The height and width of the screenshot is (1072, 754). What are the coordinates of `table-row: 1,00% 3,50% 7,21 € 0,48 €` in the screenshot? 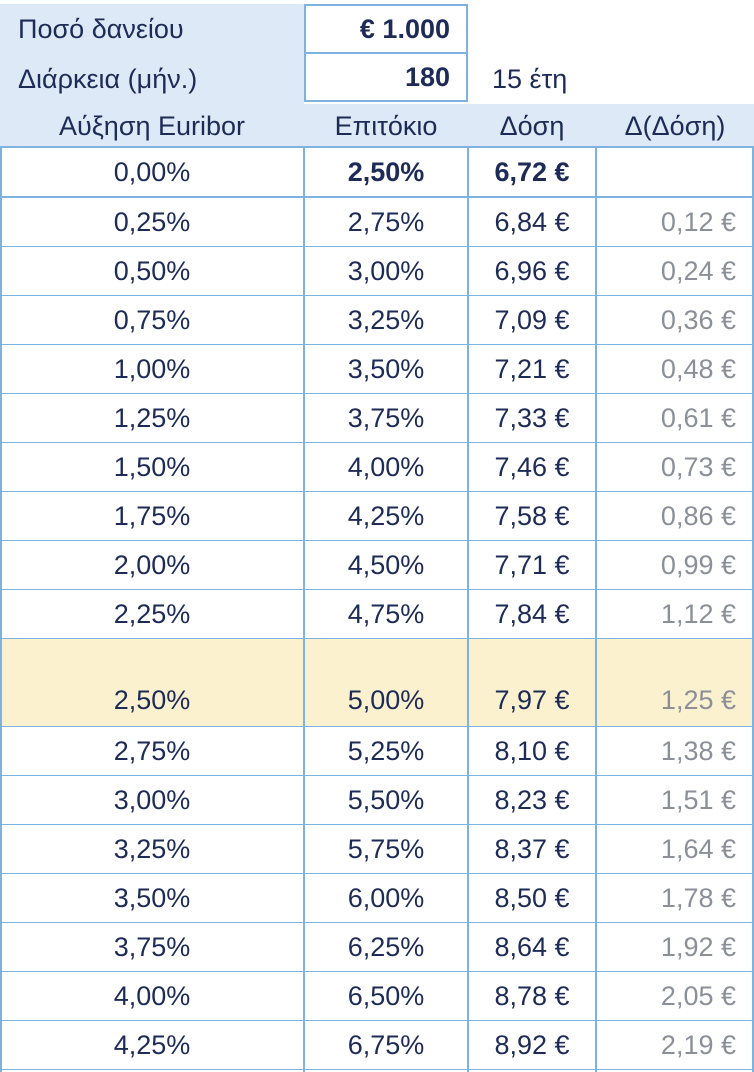 It's located at (377, 369).